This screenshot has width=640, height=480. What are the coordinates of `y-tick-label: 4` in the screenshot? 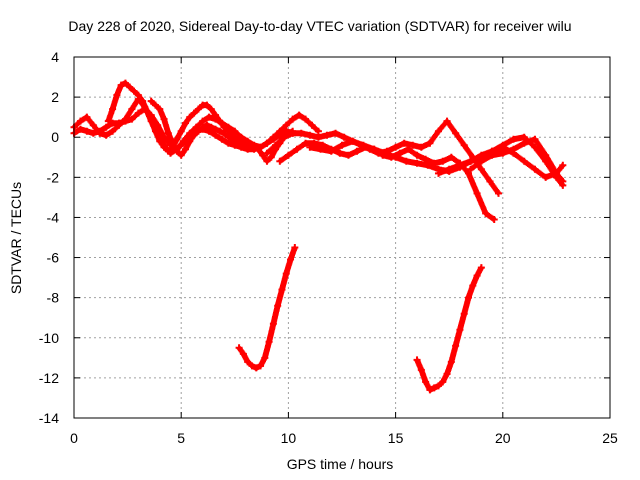 It's located at (55, 57).